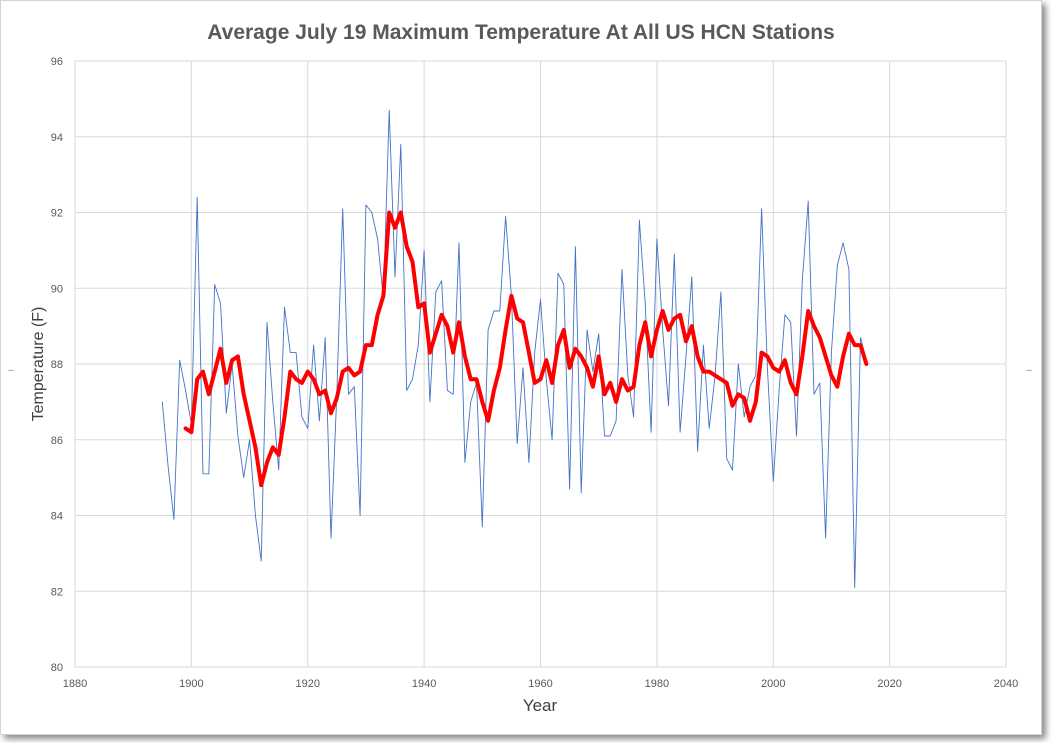 The height and width of the screenshot is (743, 1052). Describe the element at coordinates (75, 684) in the screenshot. I see `x-tick-label: 1880` at that location.